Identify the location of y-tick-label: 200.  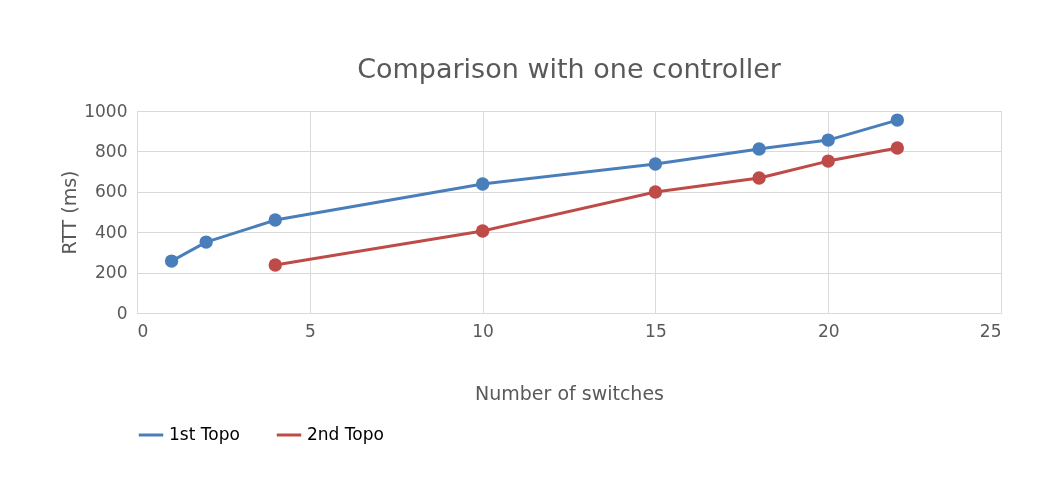
(111, 272).